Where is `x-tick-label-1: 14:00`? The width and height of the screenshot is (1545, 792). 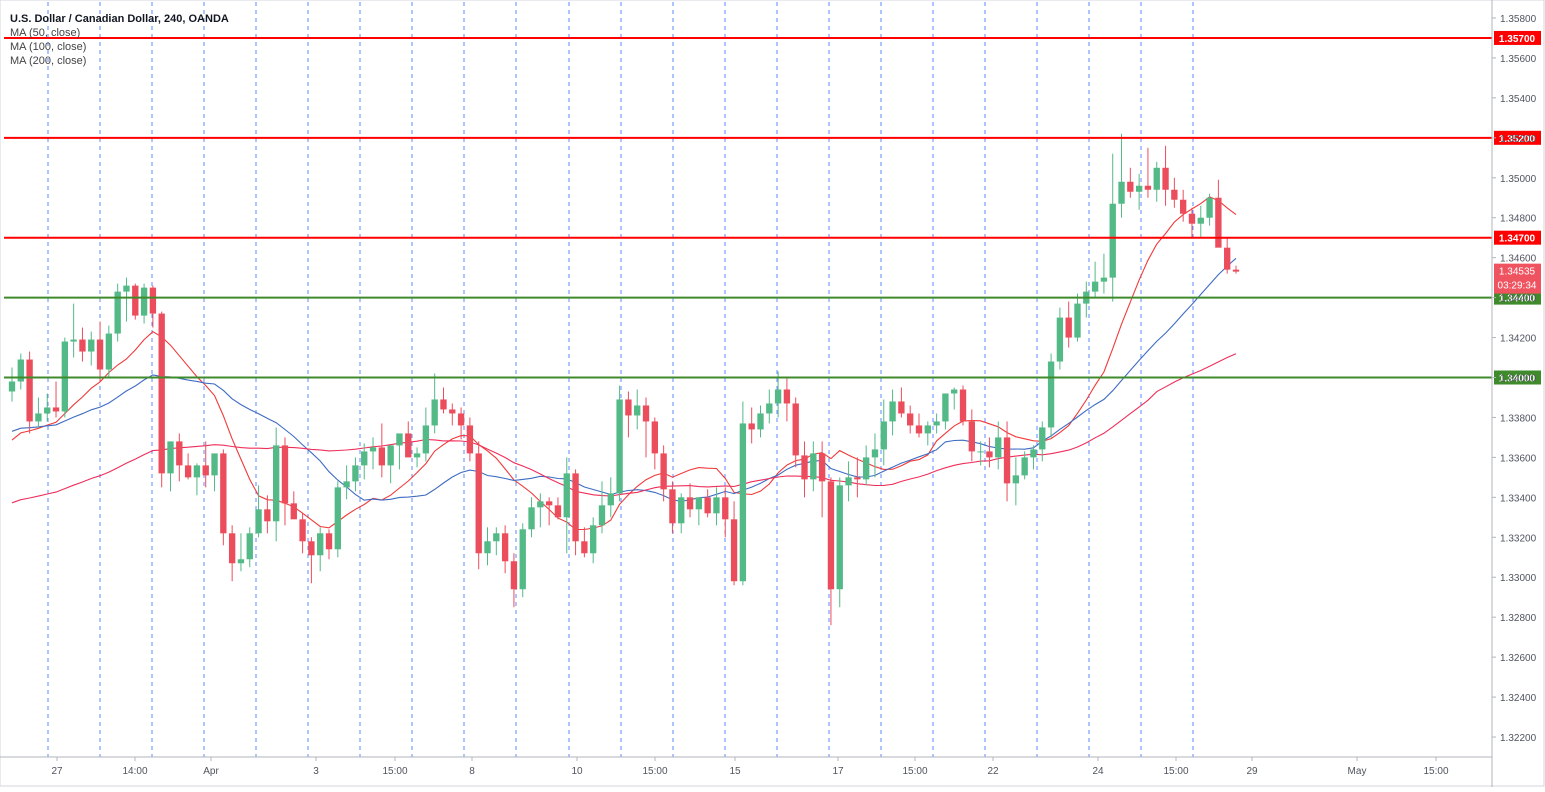 x-tick-label-1: 14:00 is located at coordinates (134, 771).